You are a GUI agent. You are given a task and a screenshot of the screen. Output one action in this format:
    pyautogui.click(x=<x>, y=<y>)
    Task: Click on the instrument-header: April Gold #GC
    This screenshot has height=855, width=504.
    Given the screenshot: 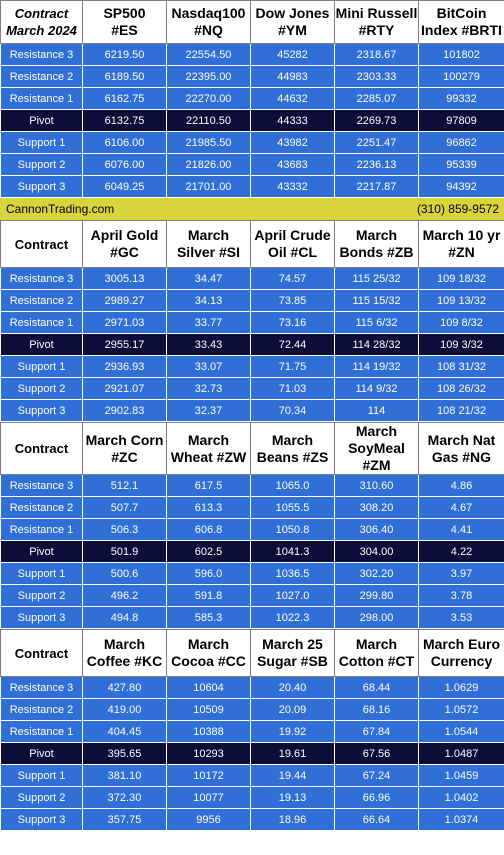 What is the action you would take?
    pyautogui.click(x=124, y=244)
    